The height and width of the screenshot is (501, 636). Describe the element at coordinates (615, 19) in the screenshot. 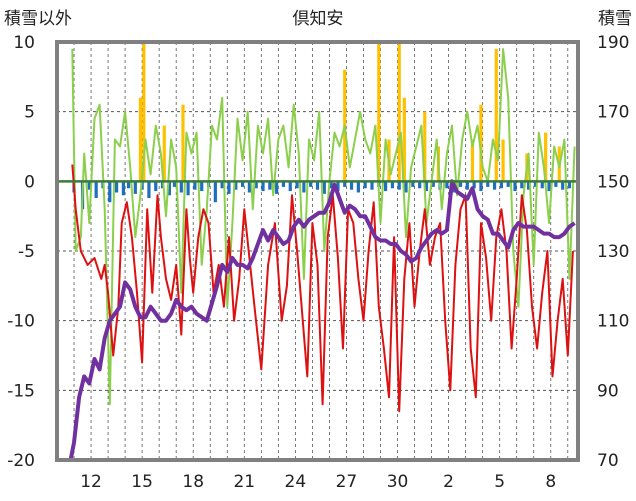

I see `y-axis-label-right: 積雪` at that location.